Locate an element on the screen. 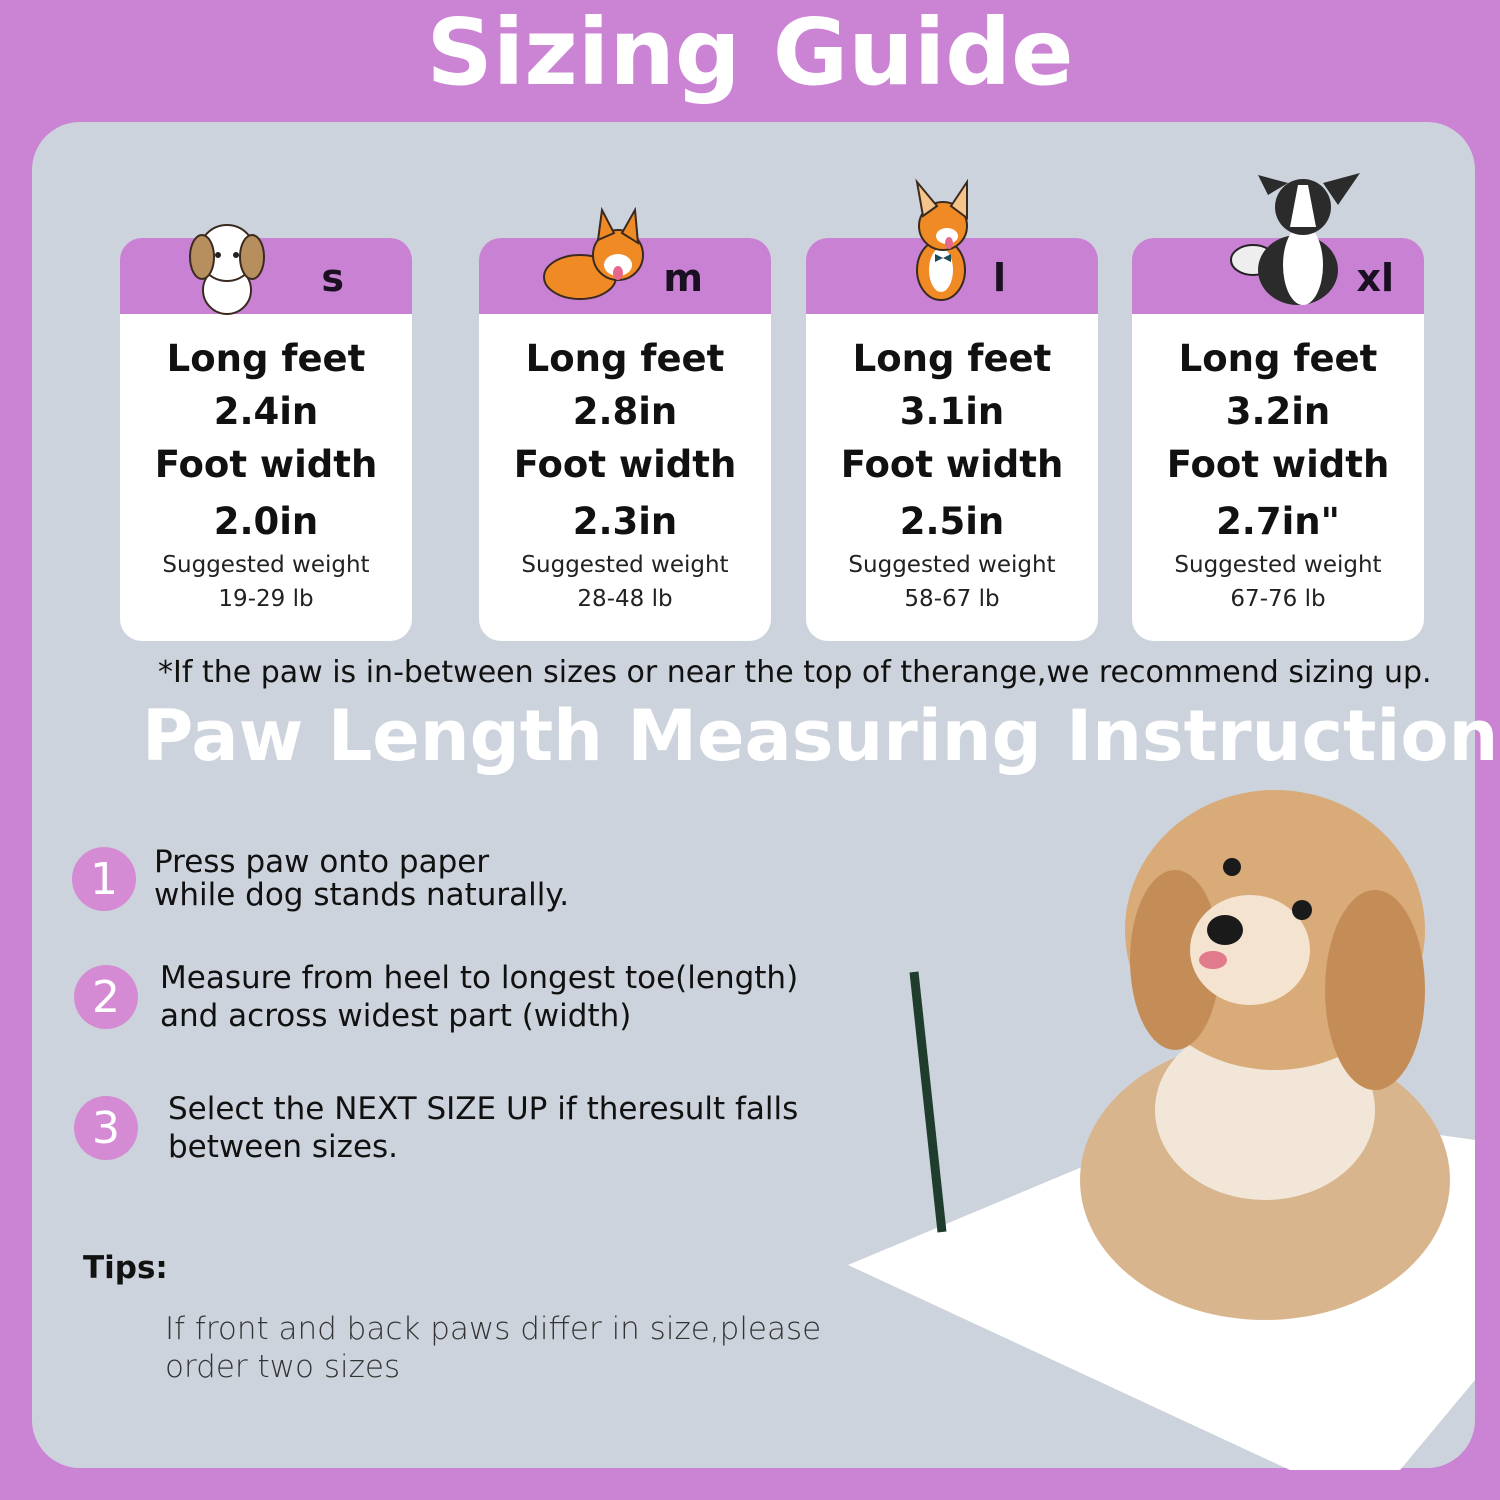 Image resolution: width=1500 pixels, height=1500 pixels. shih-tzu-icon is located at coordinates (227, 269).